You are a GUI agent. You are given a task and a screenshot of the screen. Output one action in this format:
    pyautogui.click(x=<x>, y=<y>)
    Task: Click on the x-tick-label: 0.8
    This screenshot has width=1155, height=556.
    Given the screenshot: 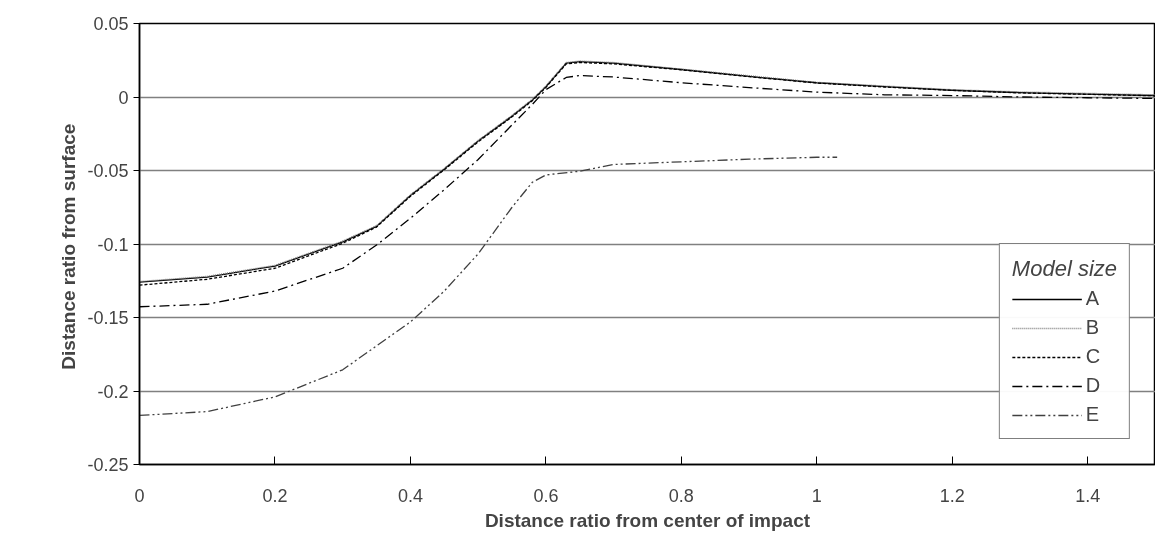 What is the action you would take?
    pyautogui.click(x=681, y=495)
    